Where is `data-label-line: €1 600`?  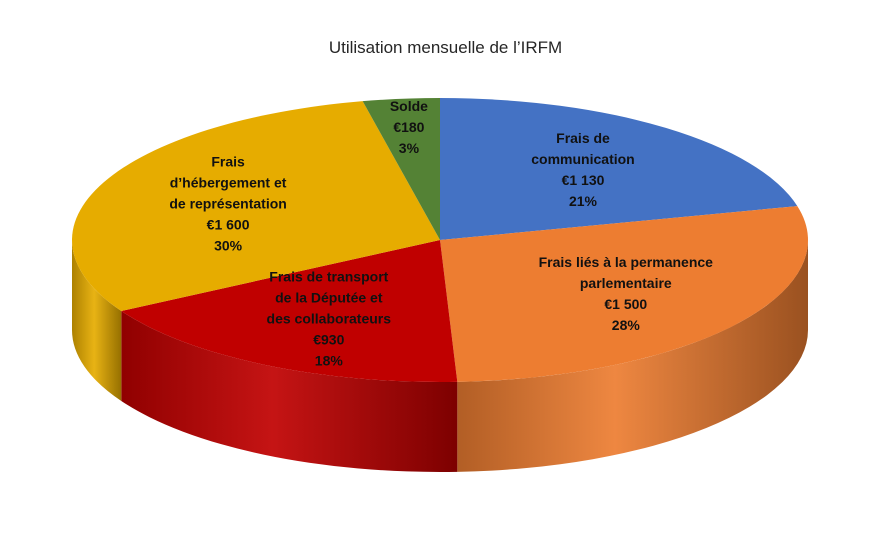 data-label-line: €1 600 is located at coordinates (228, 225).